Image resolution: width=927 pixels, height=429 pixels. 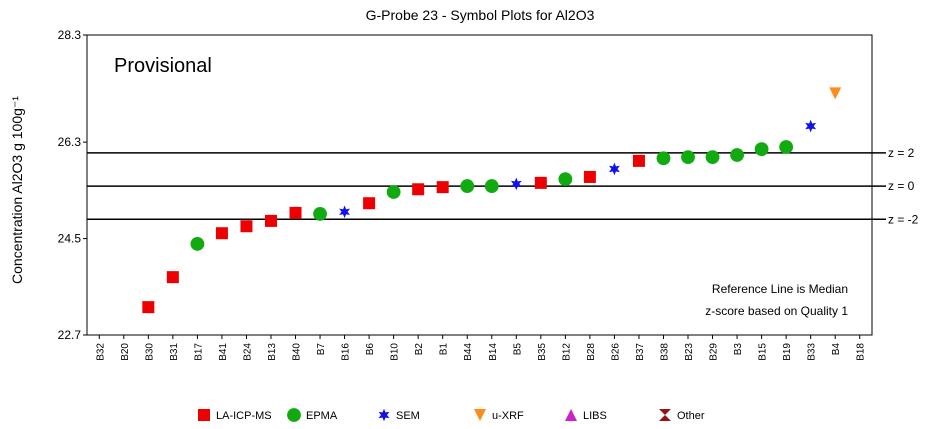 What do you see at coordinates (595, 416) in the screenshot?
I see `legend-label: LIBS` at bounding box center [595, 416].